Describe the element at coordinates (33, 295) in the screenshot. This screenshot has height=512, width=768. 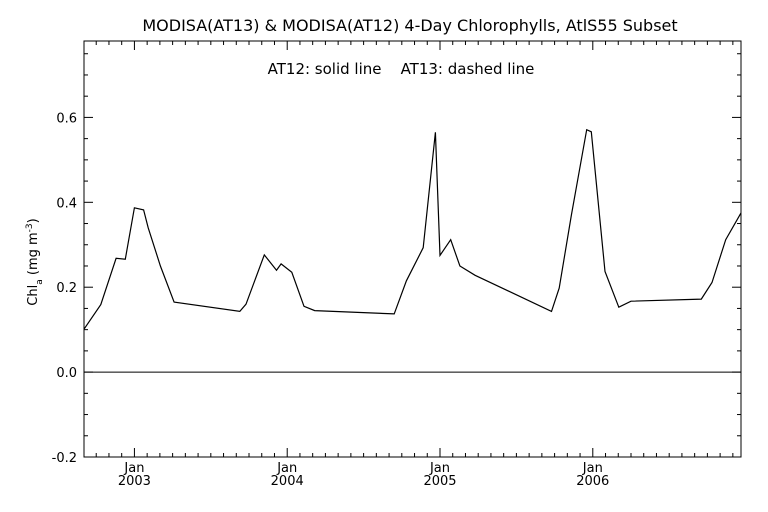
I see `y-axis-label-main: Chl` at that location.